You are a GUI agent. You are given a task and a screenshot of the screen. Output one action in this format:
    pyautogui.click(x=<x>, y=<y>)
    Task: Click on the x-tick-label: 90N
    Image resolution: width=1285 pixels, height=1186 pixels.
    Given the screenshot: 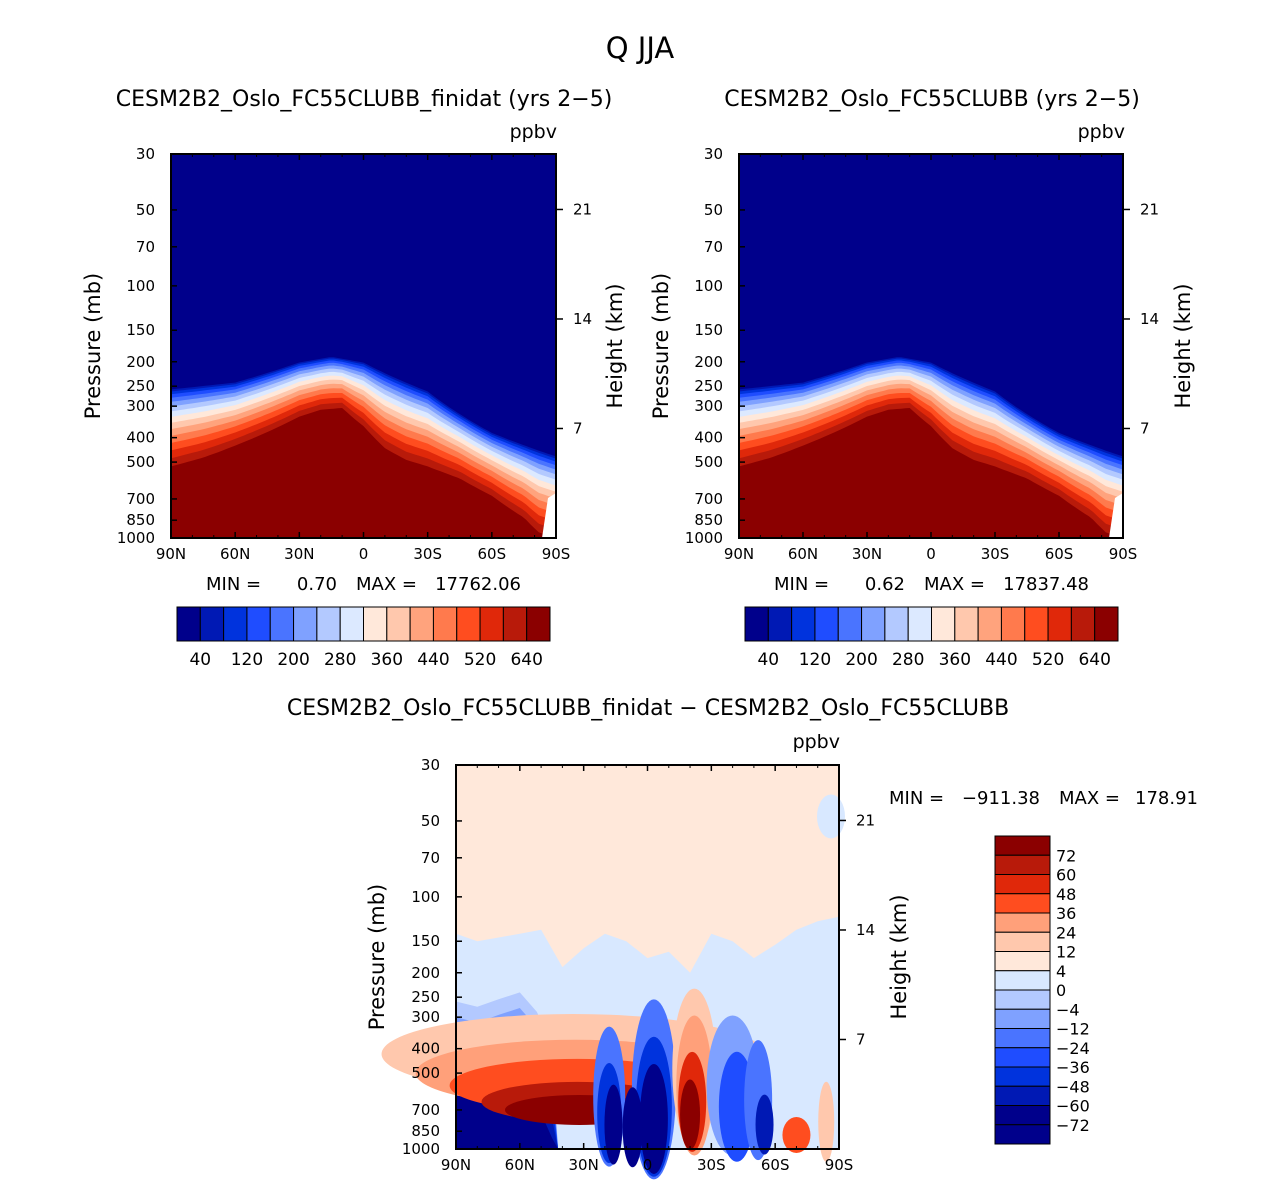 What is the action you would take?
    pyautogui.click(x=739, y=554)
    